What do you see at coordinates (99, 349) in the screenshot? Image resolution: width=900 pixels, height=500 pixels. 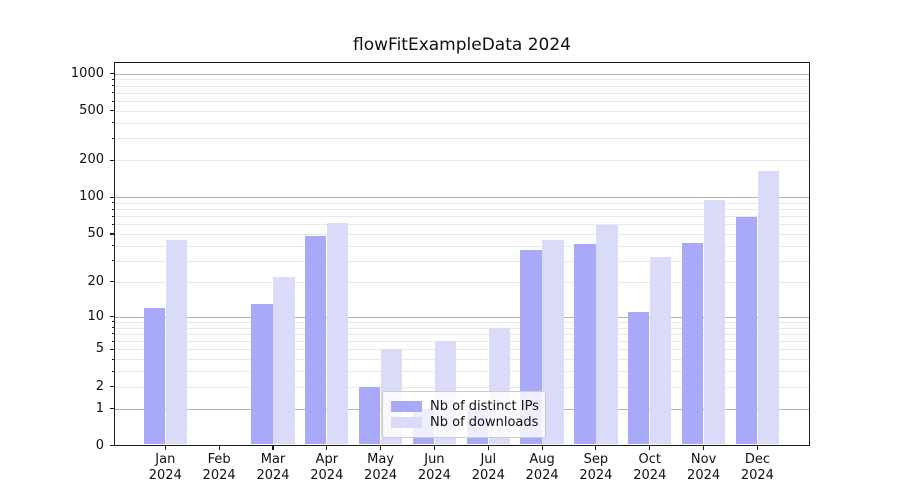 I see `y-tick-label: 5` at bounding box center [99, 349].